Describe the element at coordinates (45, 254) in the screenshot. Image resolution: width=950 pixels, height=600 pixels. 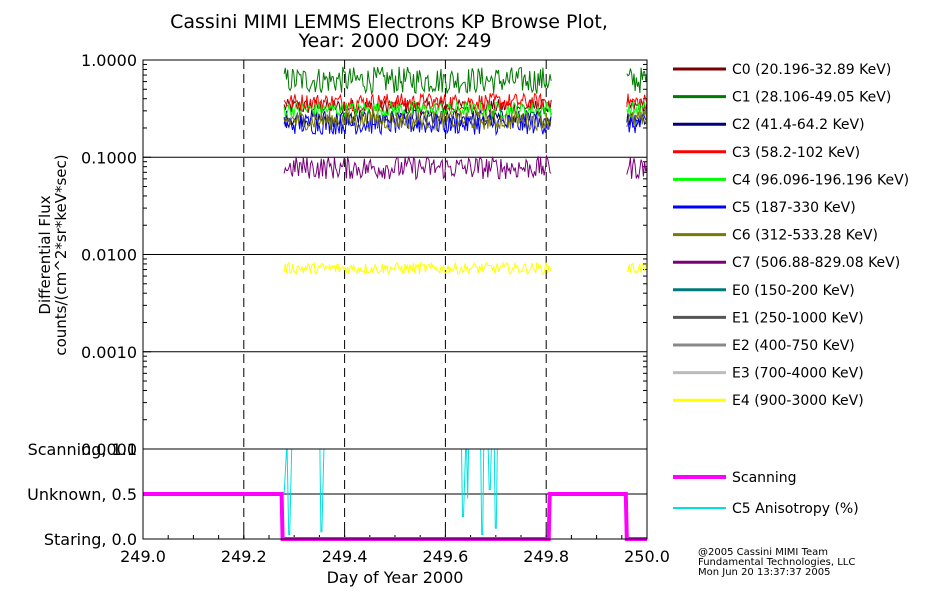
I see `y-axis-label: Differential Flux` at that location.